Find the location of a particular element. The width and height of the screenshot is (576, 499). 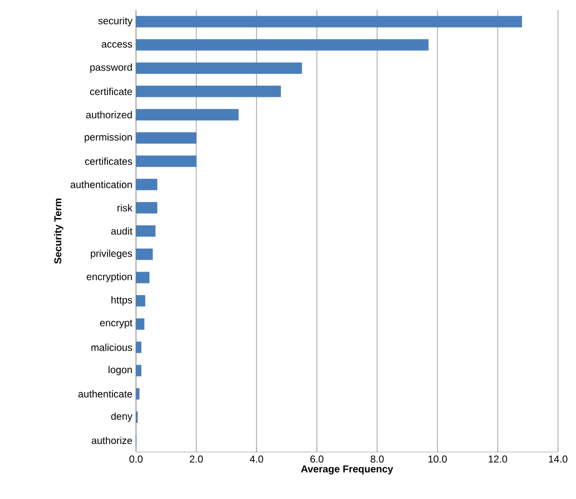

x-tick-label: 6.0 is located at coordinates (317, 459).